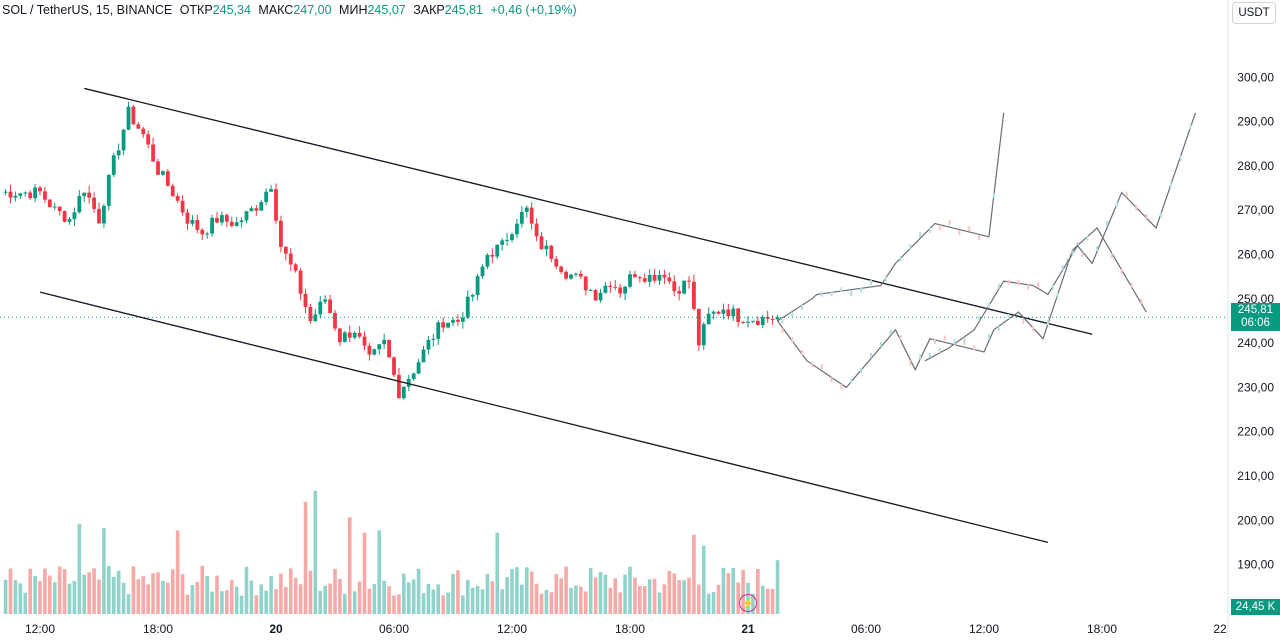 The height and width of the screenshot is (642, 1280). I want to click on x-tick-label: 18:00, so click(158, 629).